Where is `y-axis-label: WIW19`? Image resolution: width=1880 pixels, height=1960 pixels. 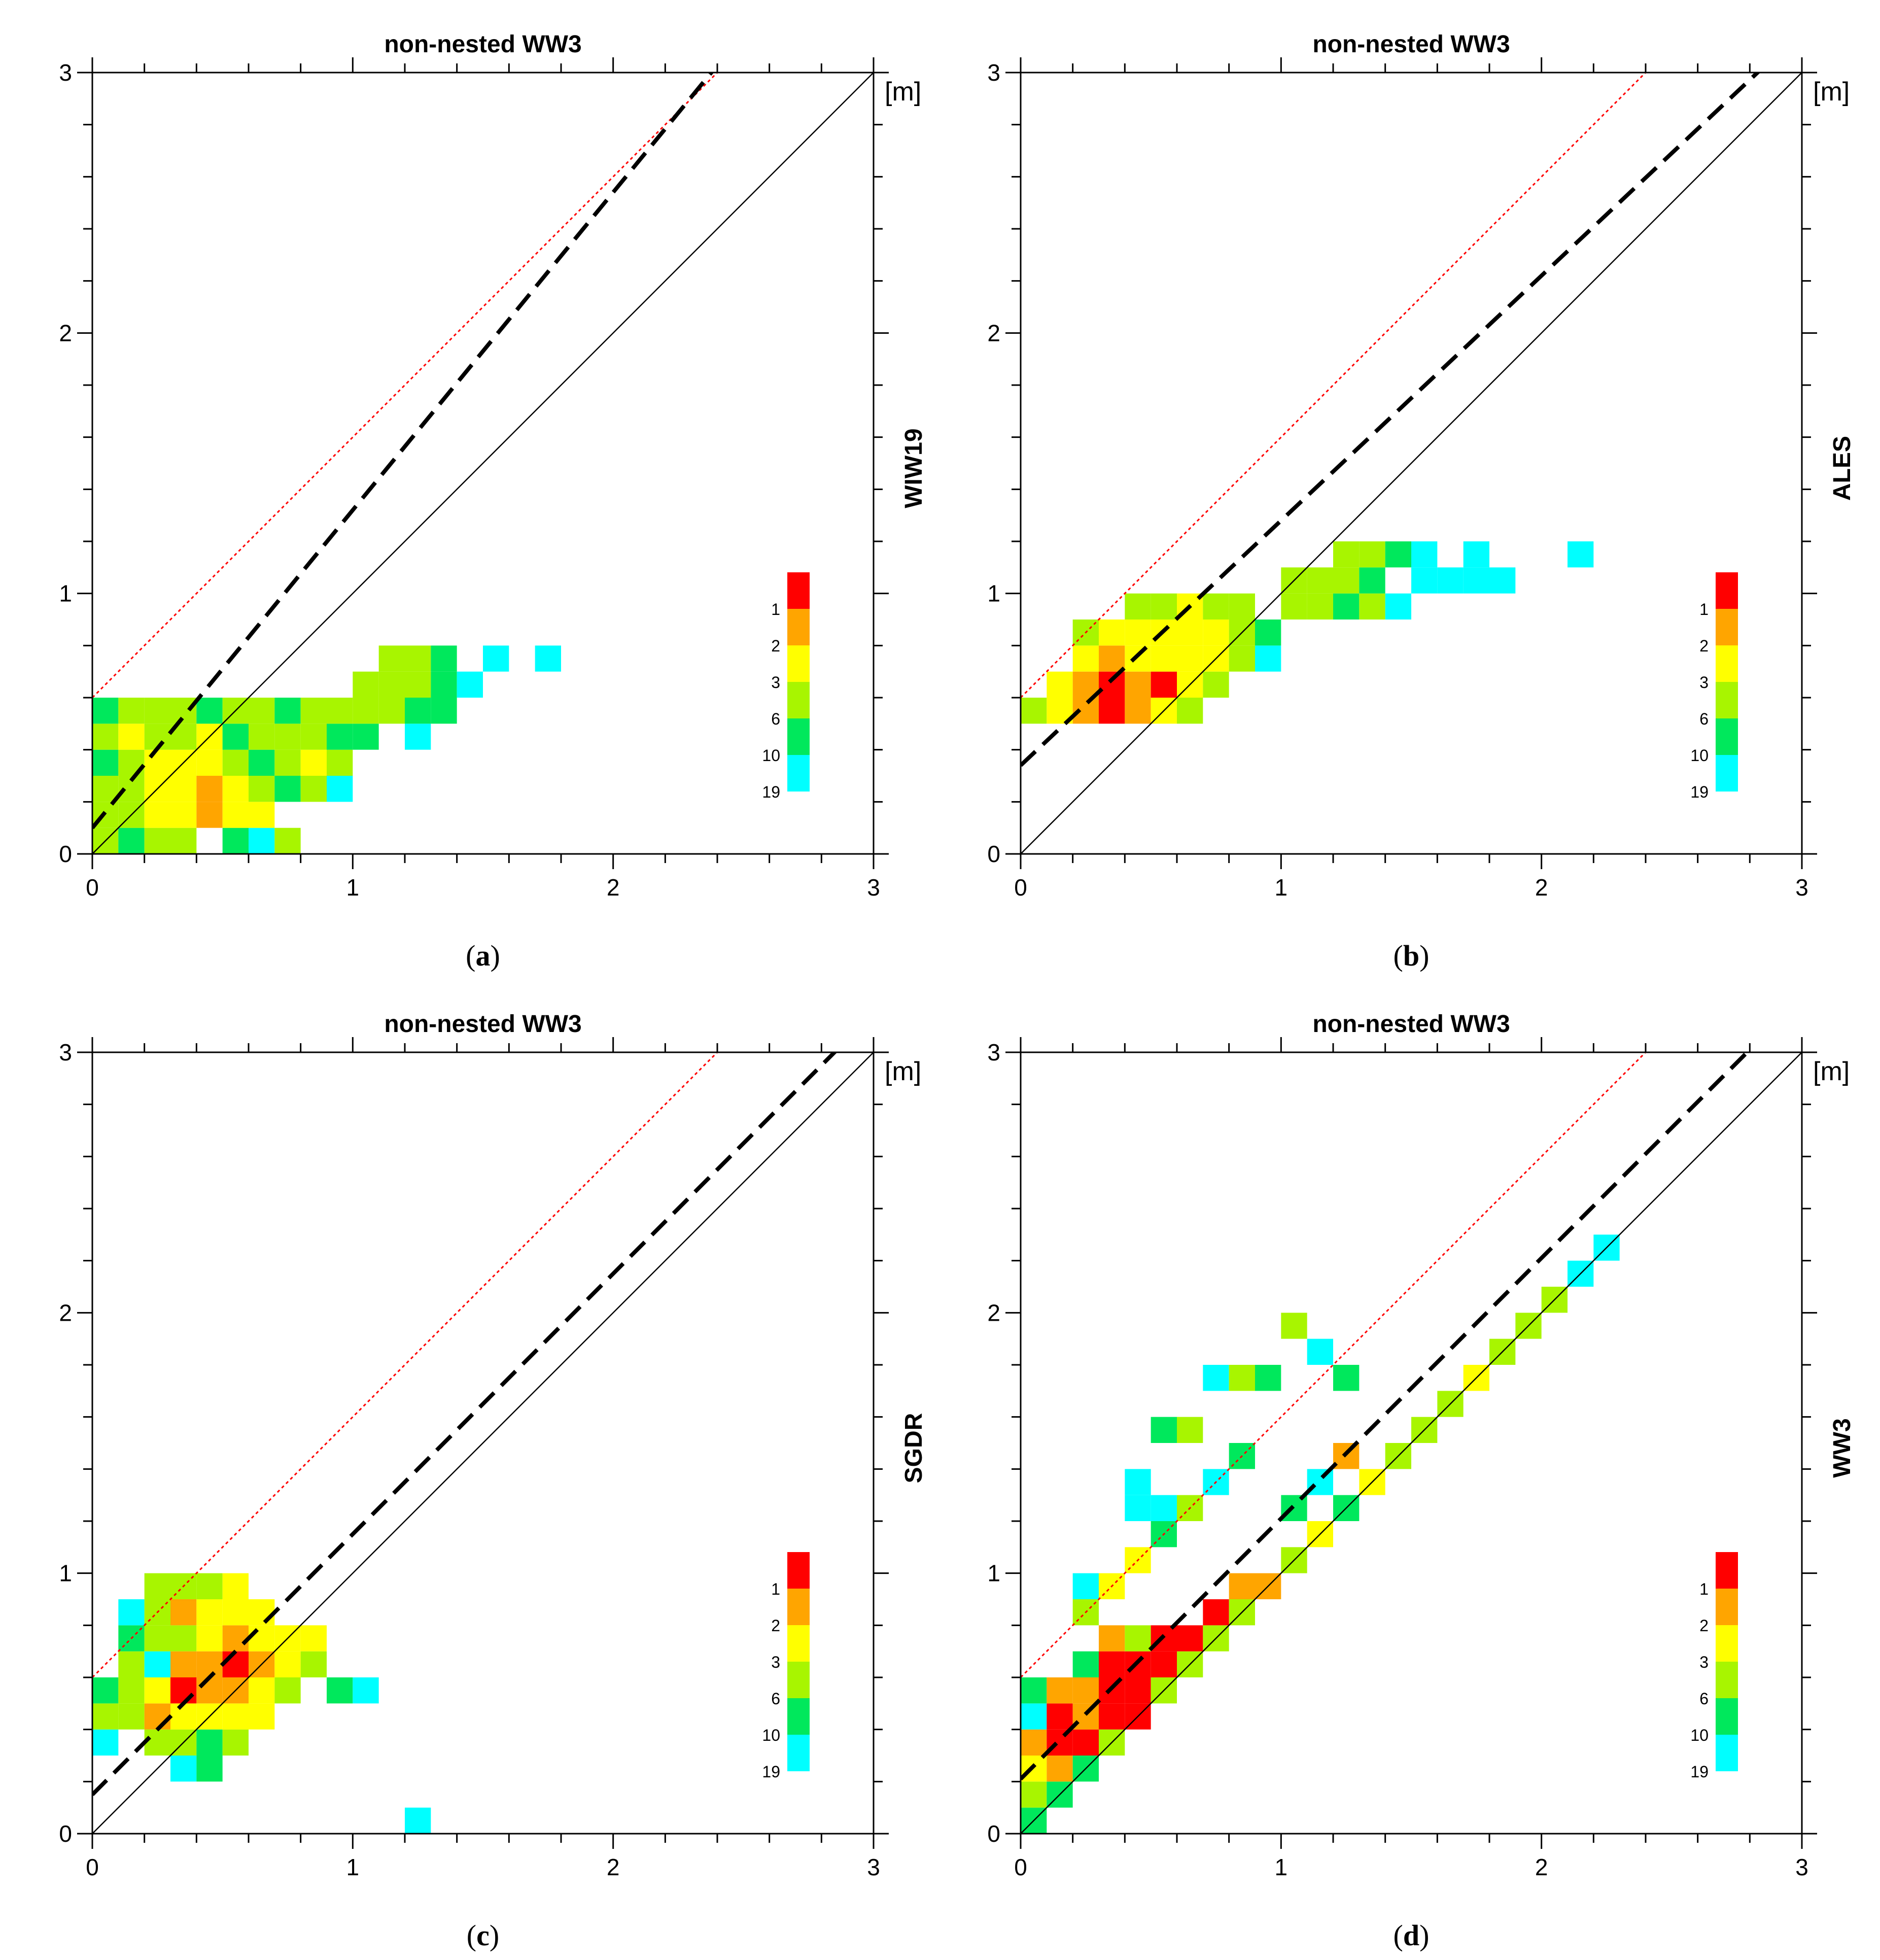
y-axis-label: WIW19 is located at coordinates (913, 468).